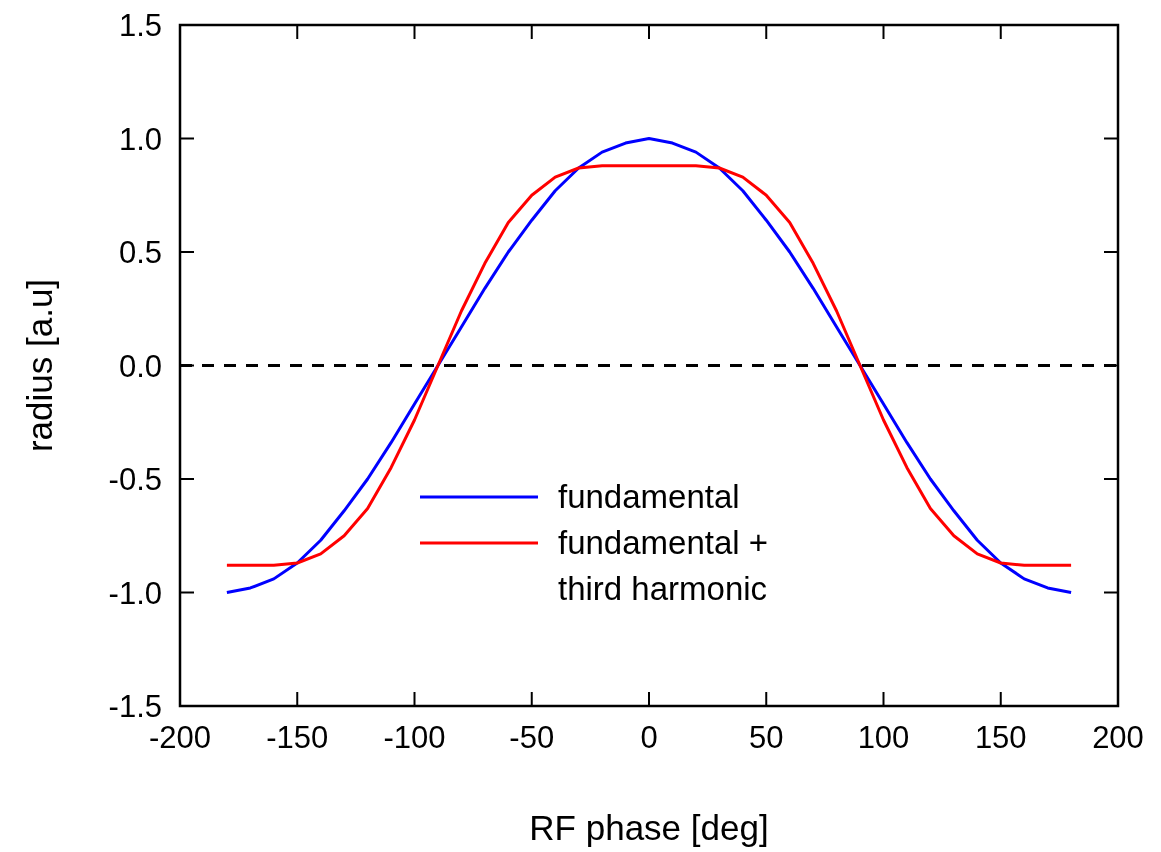  What do you see at coordinates (39, 365) in the screenshot?
I see `y-axis-title: radius [a.u]` at bounding box center [39, 365].